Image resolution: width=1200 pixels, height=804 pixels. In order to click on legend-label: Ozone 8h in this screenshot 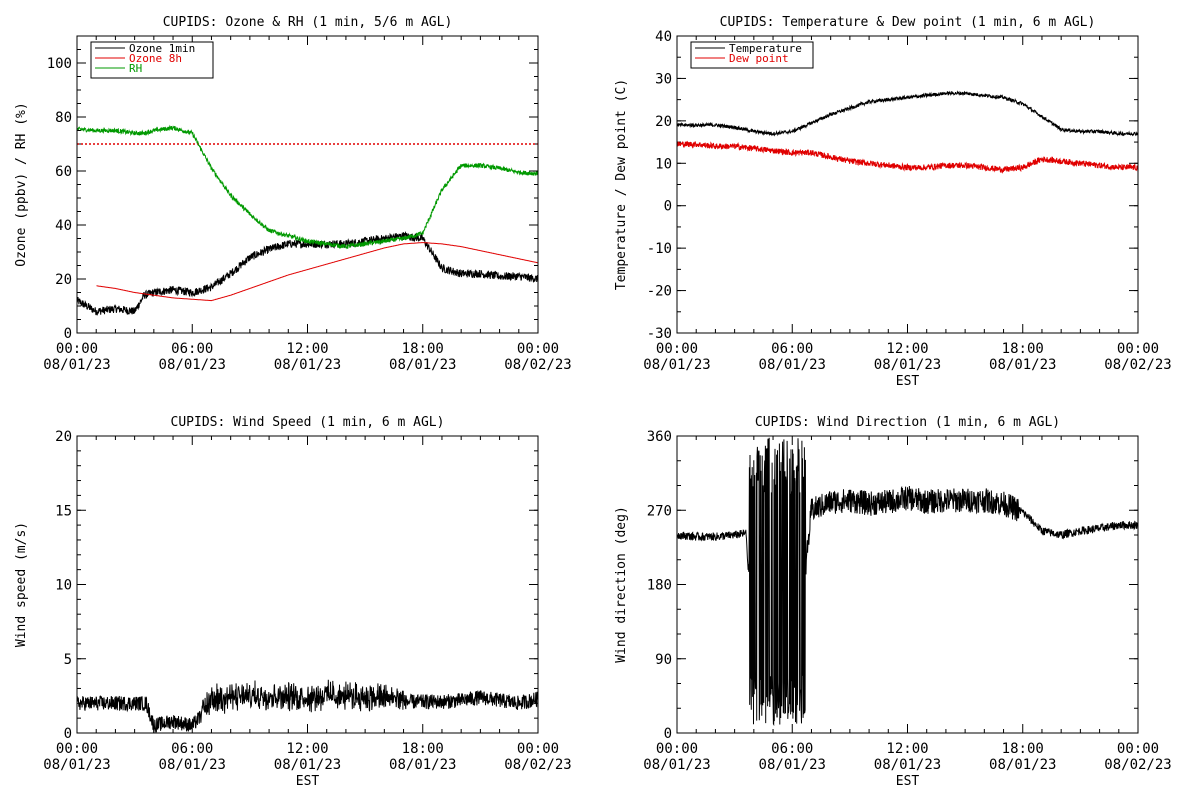, I will do `click(155, 58)`.